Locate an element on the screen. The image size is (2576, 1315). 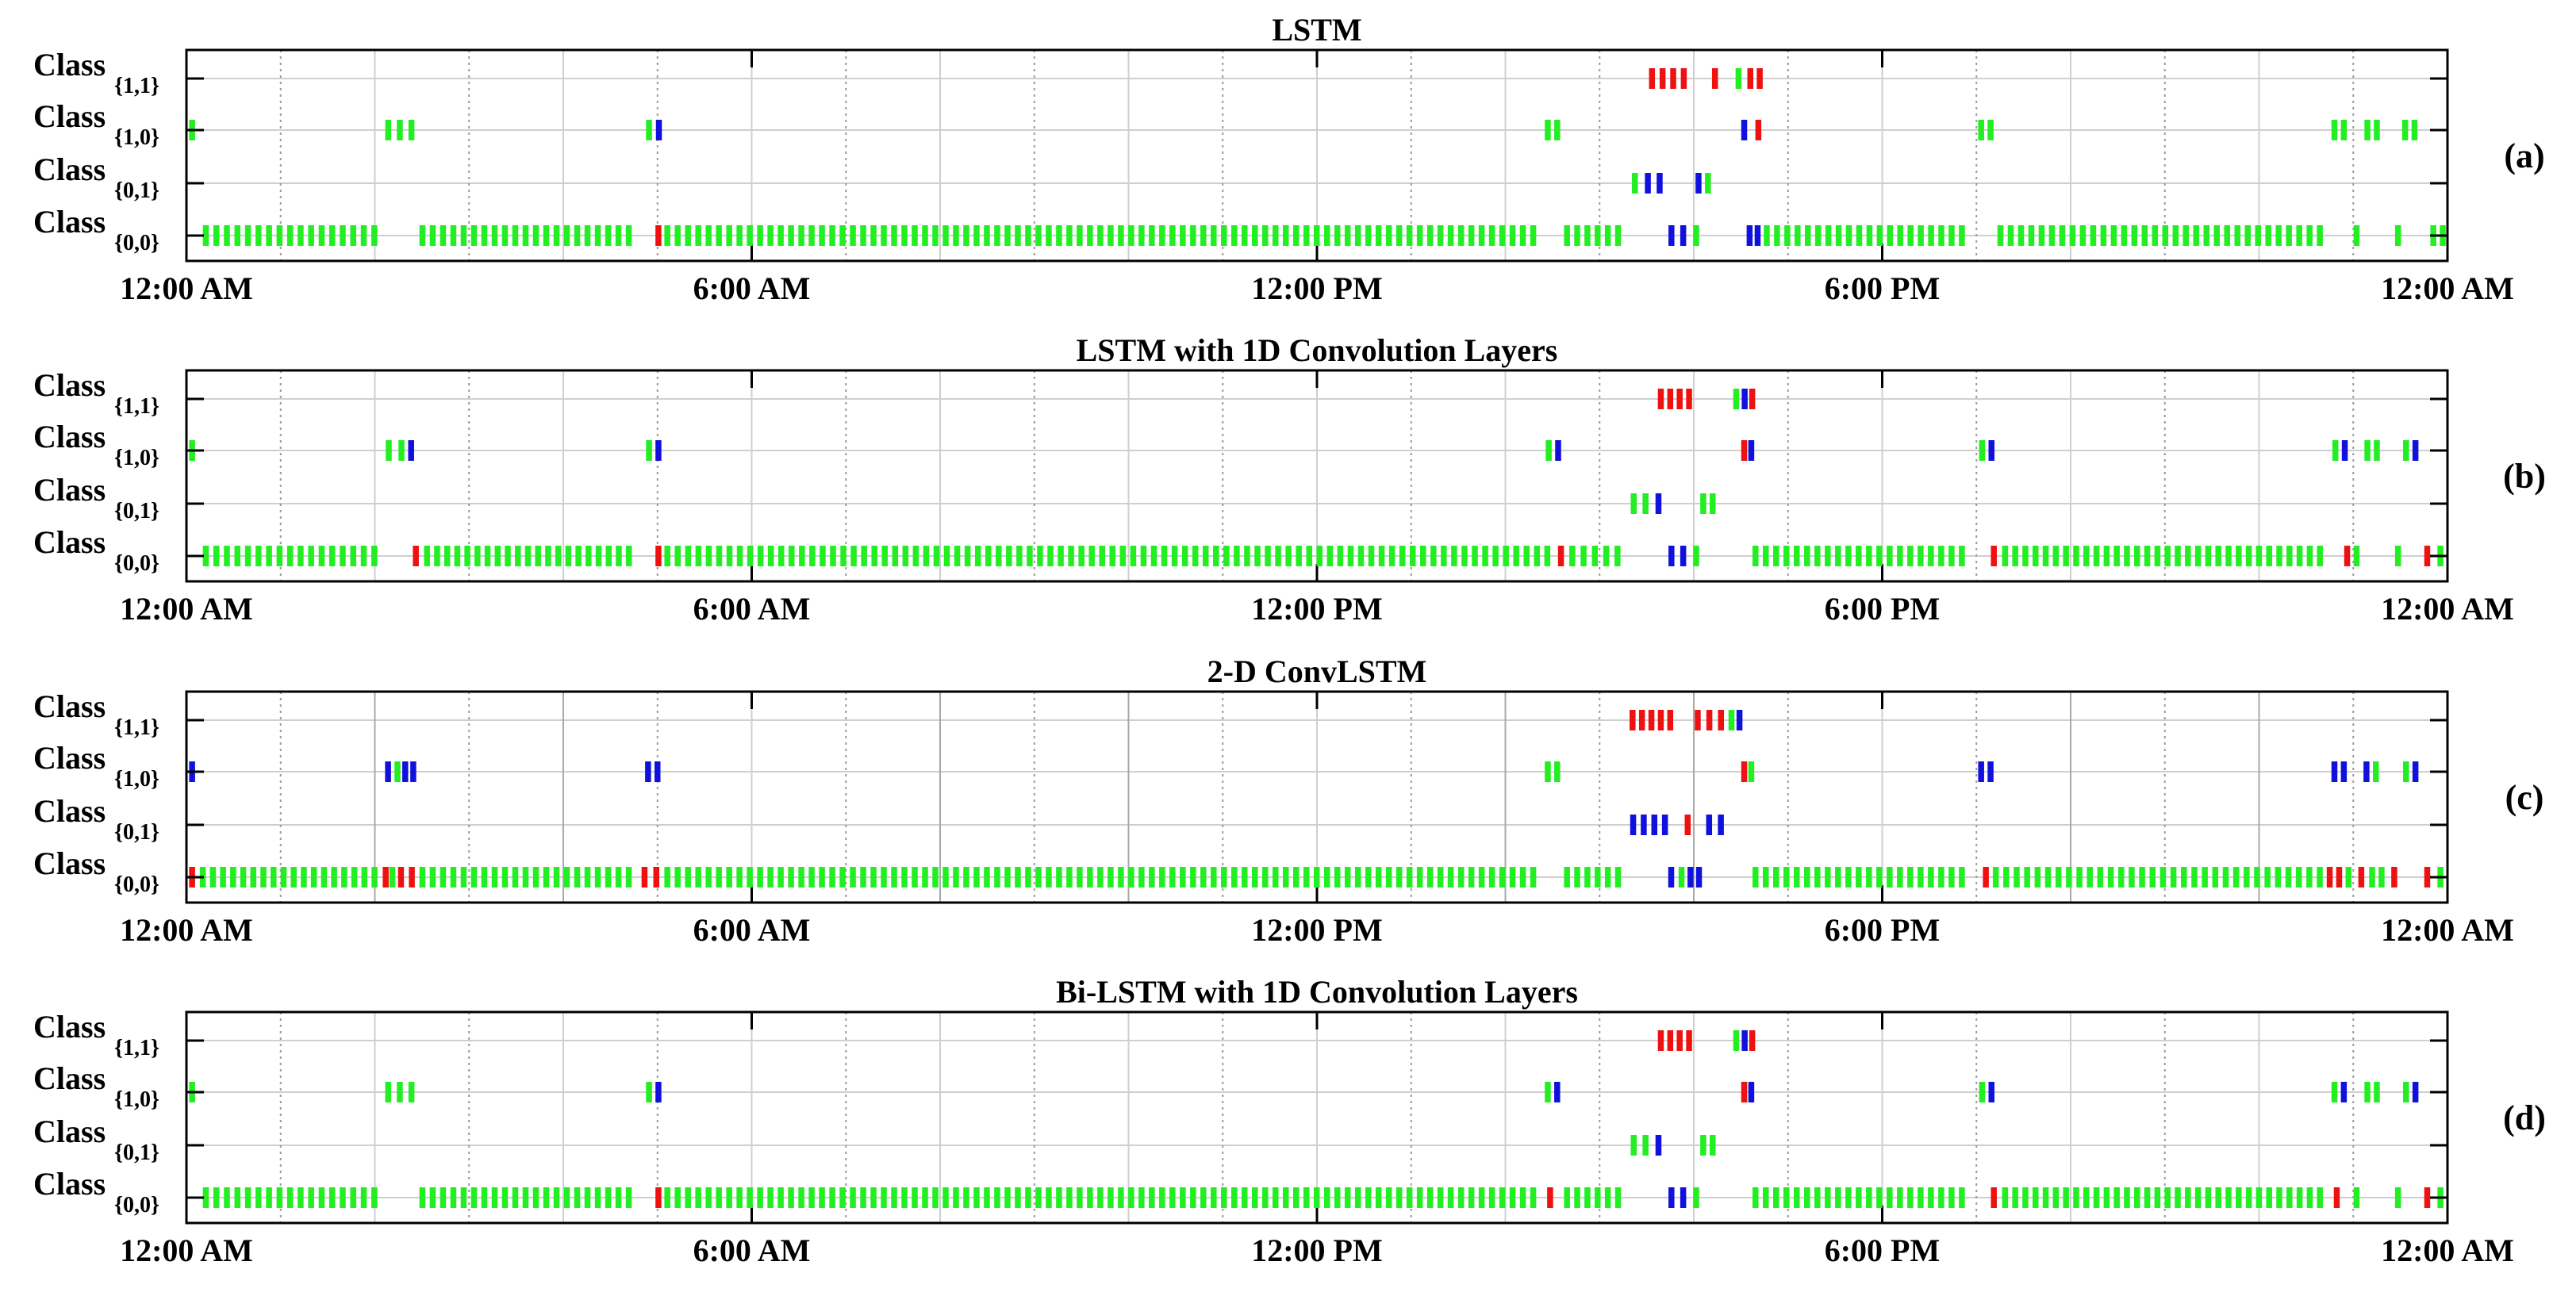
y-tick-label: Class is located at coordinates (69, 1027).